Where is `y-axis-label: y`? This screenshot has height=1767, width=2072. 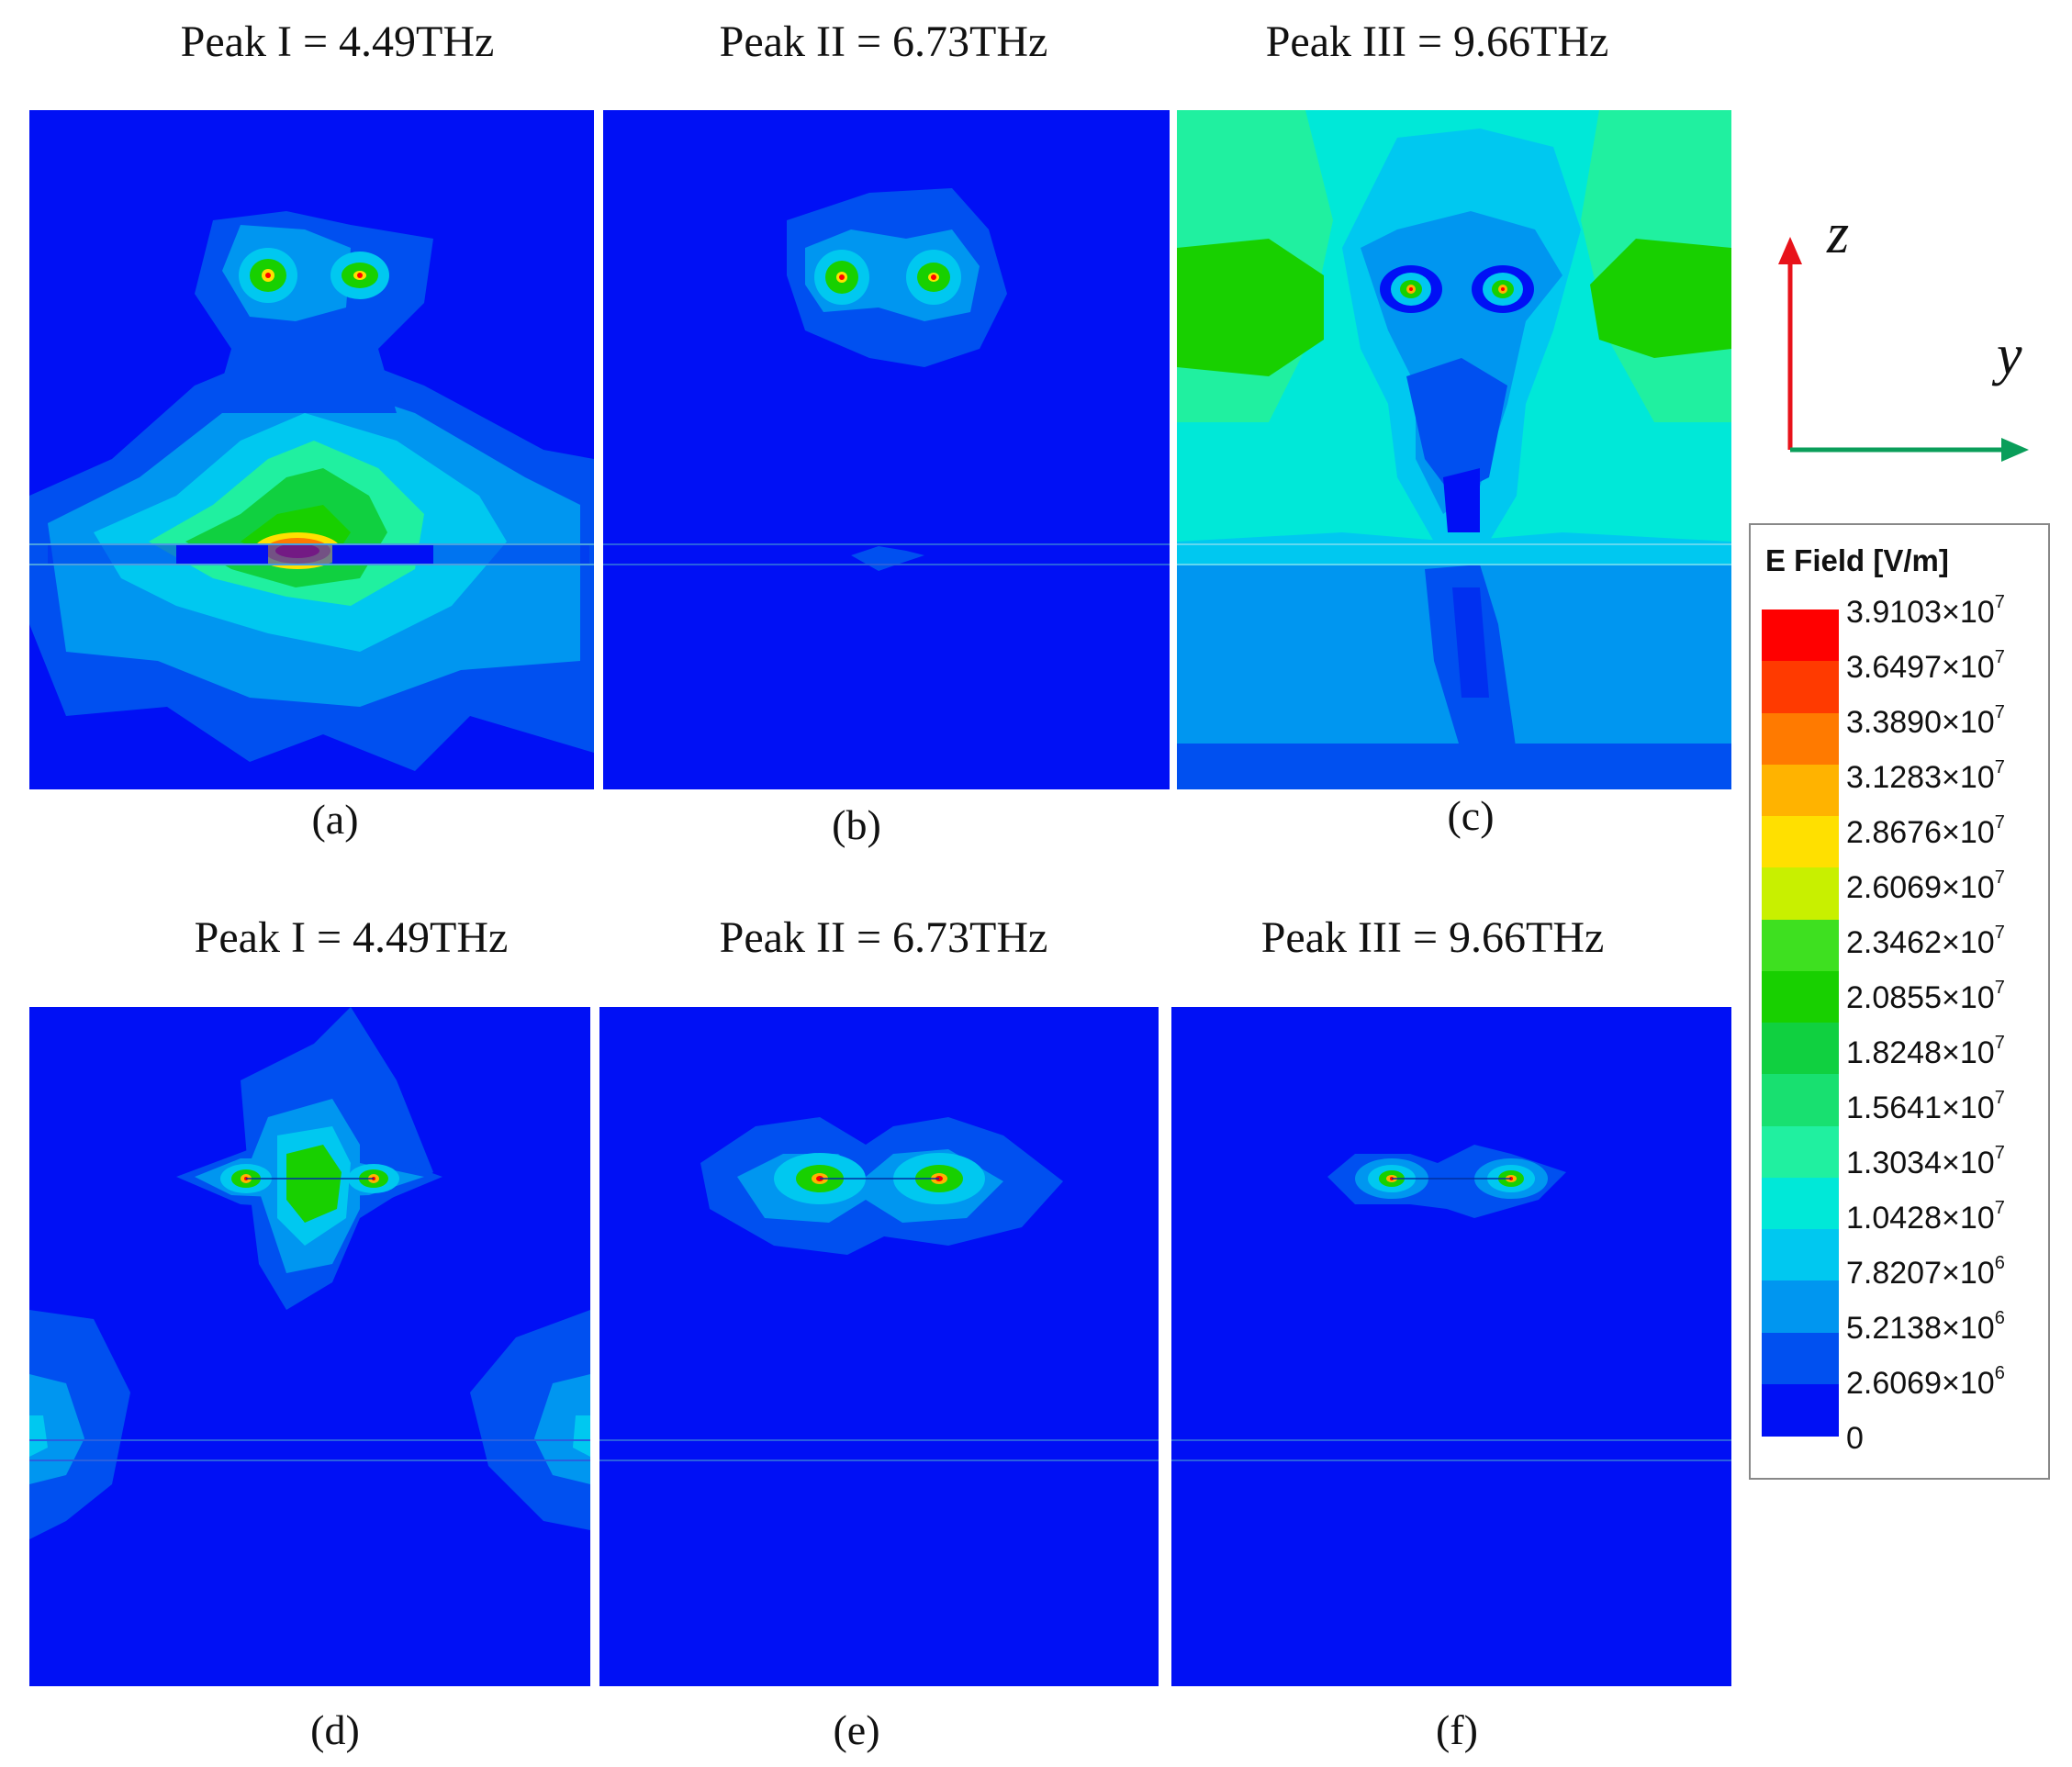 y-axis-label: y is located at coordinates (2009, 355).